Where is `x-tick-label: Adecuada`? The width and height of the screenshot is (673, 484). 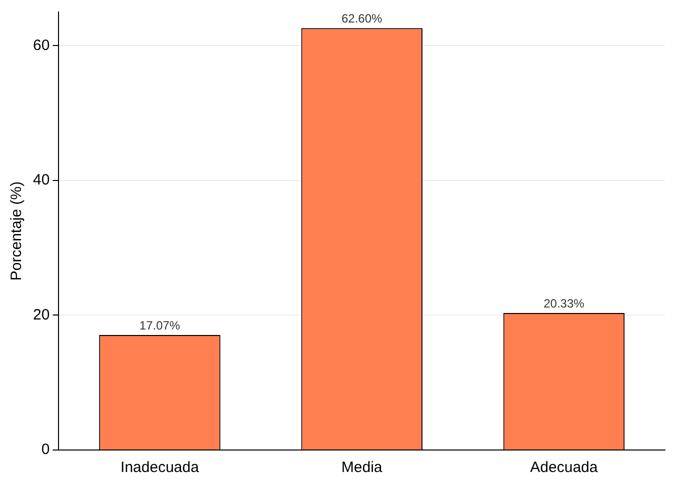
x-tick-label: Adecuada is located at coordinates (564, 467).